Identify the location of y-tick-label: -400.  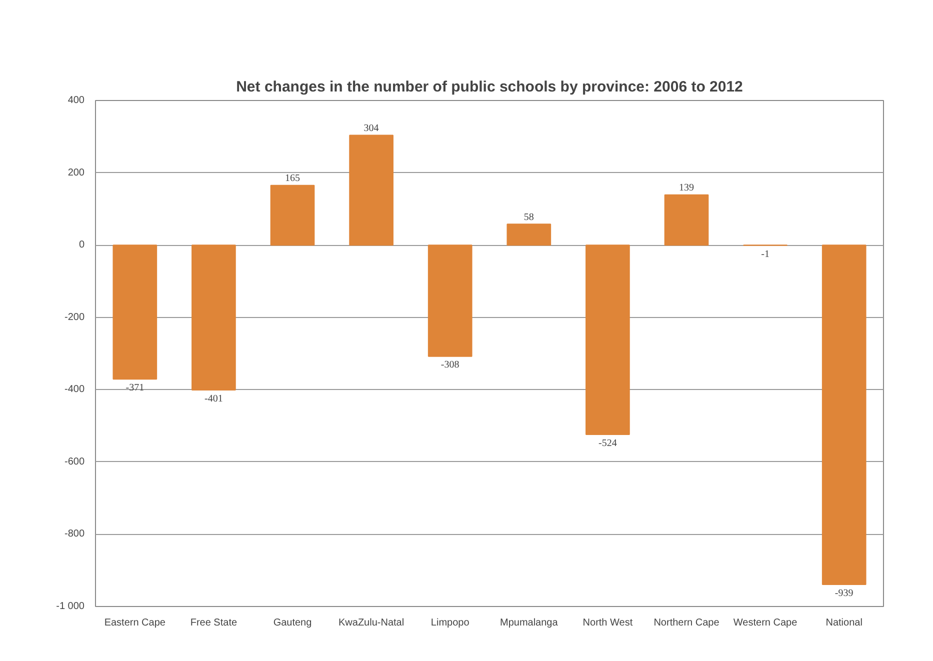
(74, 390).